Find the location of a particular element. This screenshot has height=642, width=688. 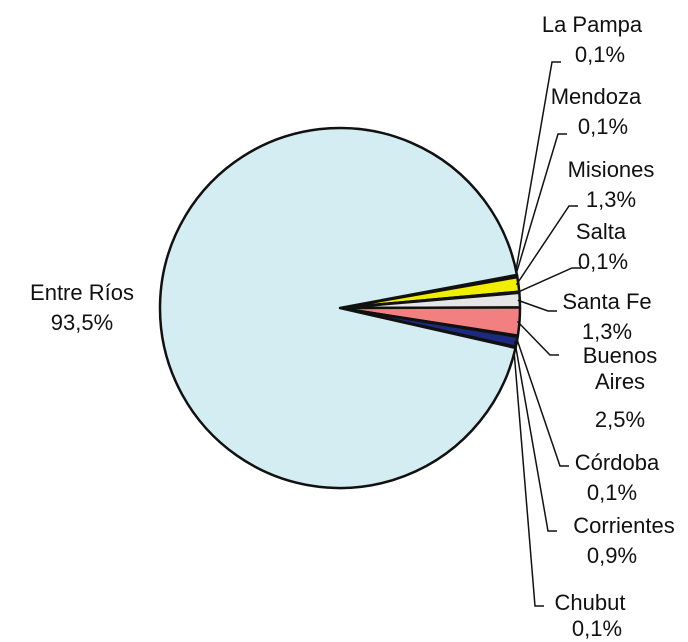

slice-value: 2,5% is located at coordinates (620, 419).